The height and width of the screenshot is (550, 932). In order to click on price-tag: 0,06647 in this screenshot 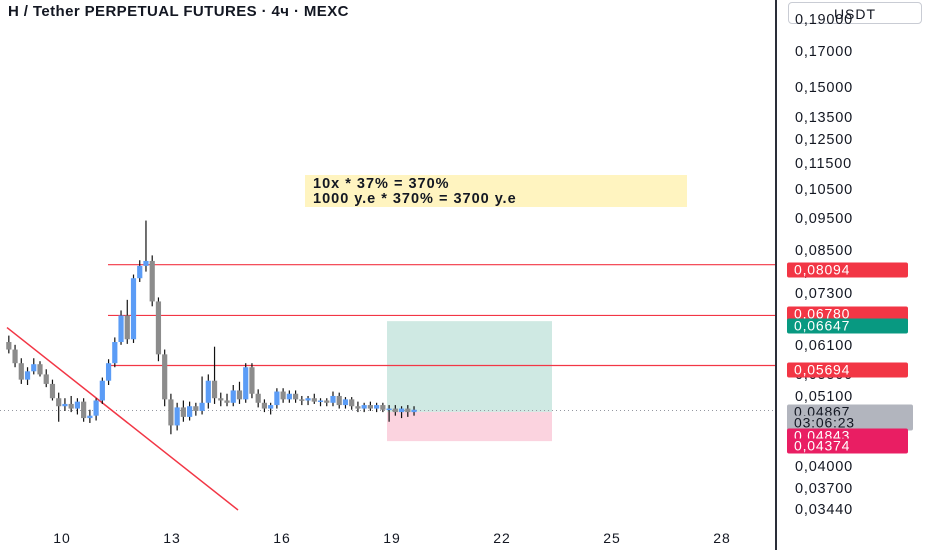, I will do `click(847, 326)`.